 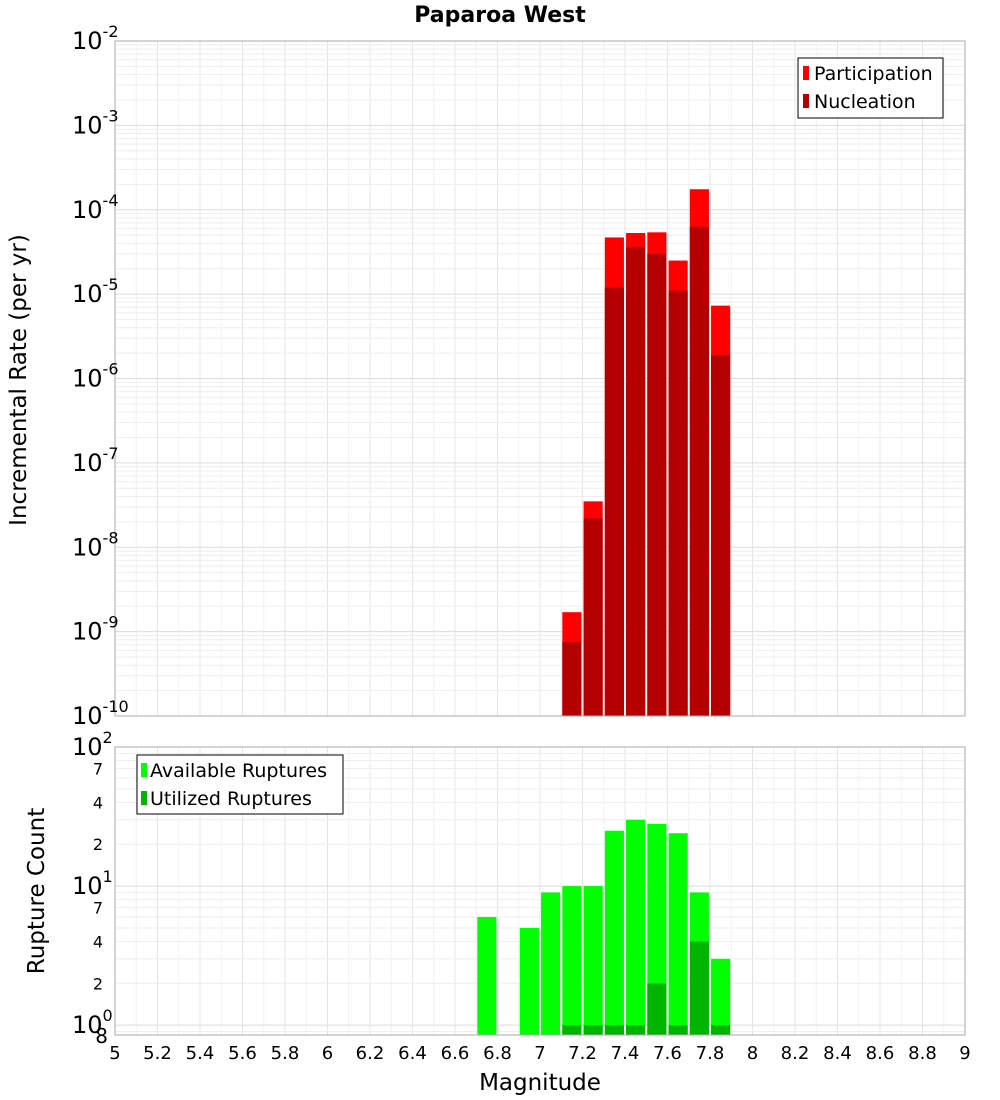 What do you see at coordinates (880, 1053) in the screenshot?
I see `x-tick-label: 8.6` at bounding box center [880, 1053].